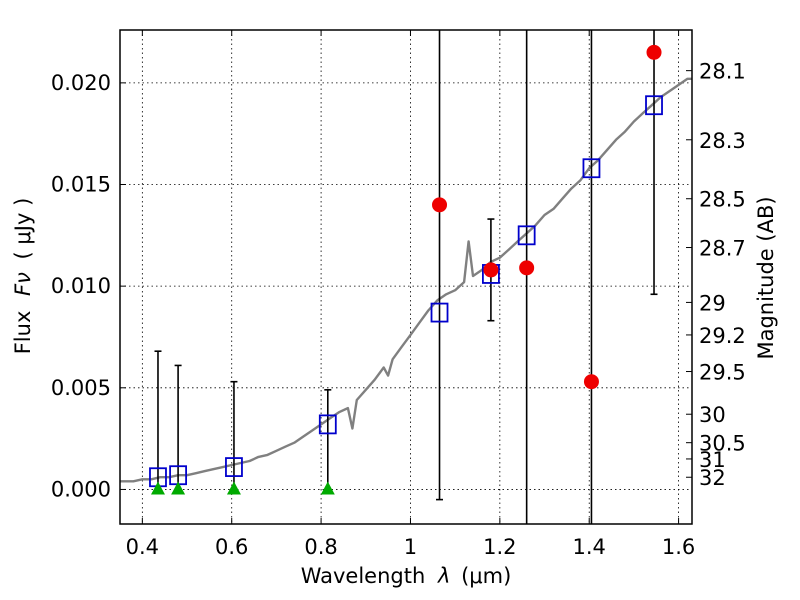 This screenshot has height=600, width=800. What do you see at coordinates (722, 444) in the screenshot?
I see `y2-tick-label: 30.5` at bounding box center [722, 444].